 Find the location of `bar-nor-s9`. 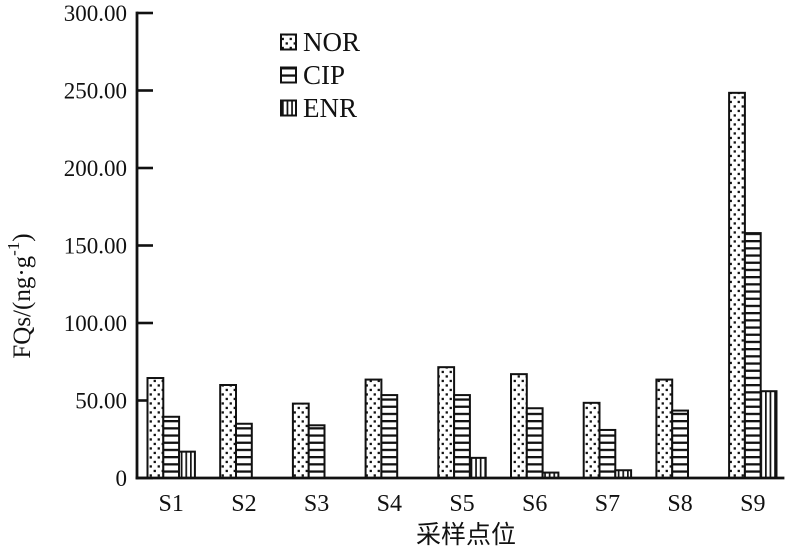

bar-nor-s9 is located at coordinates (737, 285).